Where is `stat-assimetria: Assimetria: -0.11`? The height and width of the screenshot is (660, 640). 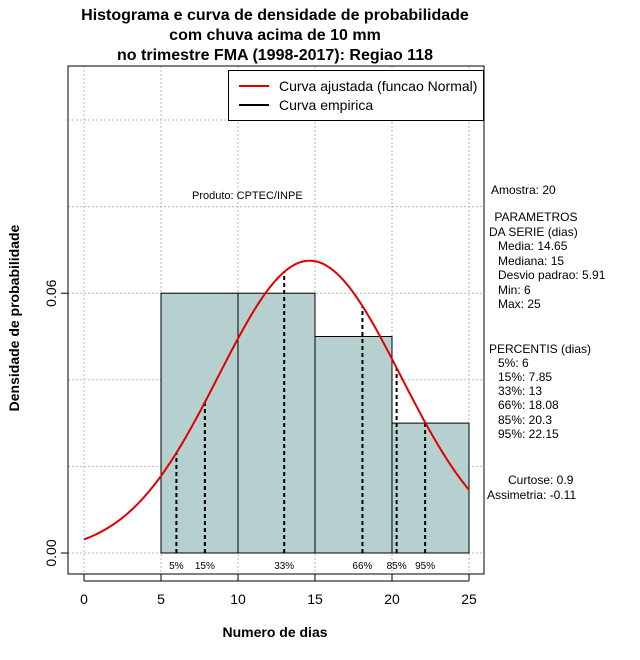
stat-assimetria: Assimetria: -0.11 is located at coordinates (532, 495).